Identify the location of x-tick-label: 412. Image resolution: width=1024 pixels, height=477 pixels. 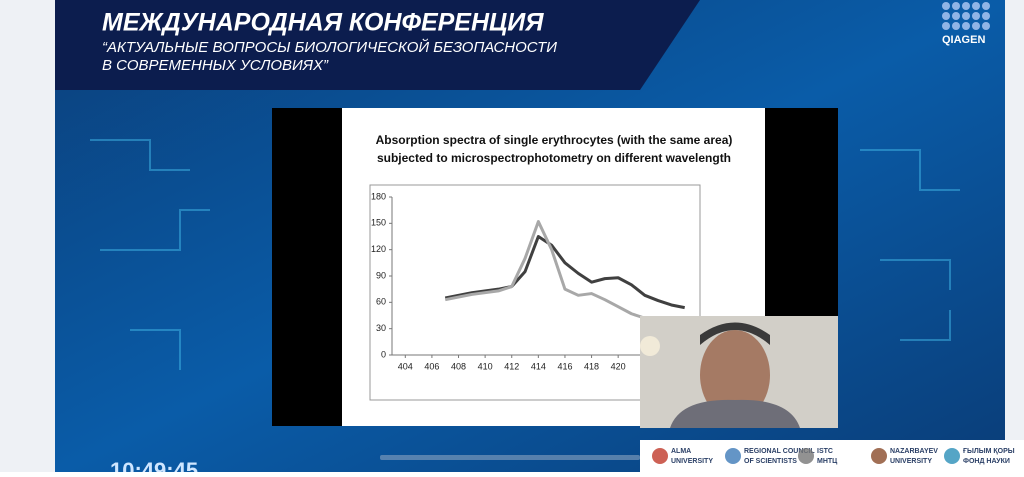
(511, 366).